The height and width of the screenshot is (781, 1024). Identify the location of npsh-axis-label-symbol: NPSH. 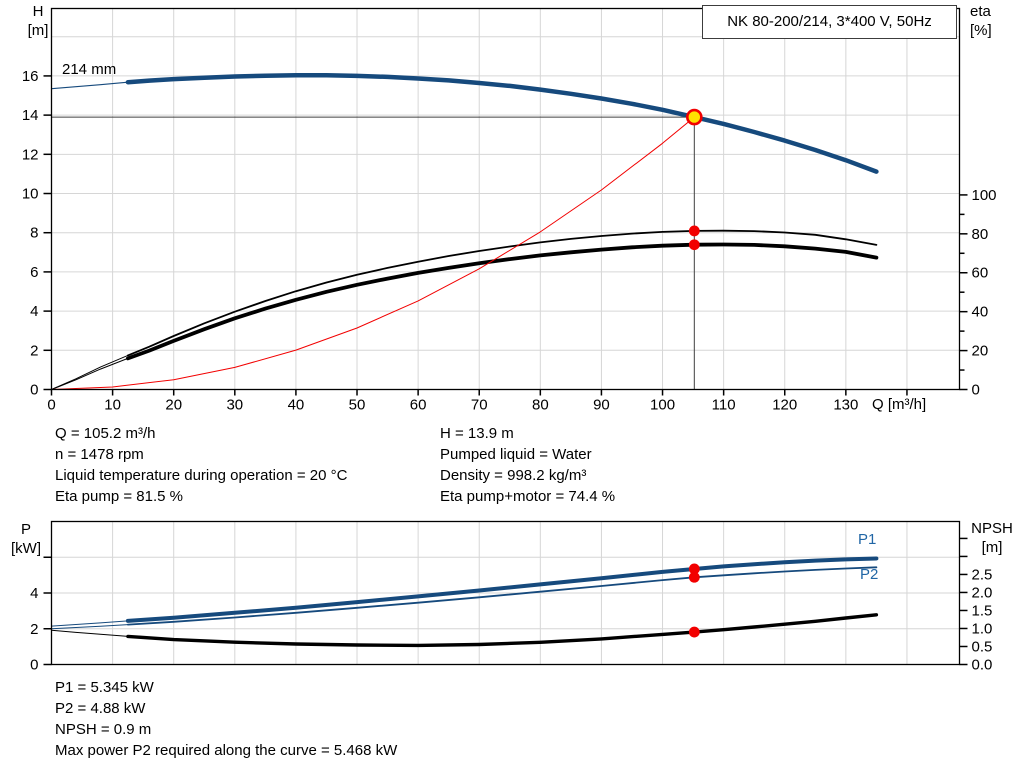
(992, 528).